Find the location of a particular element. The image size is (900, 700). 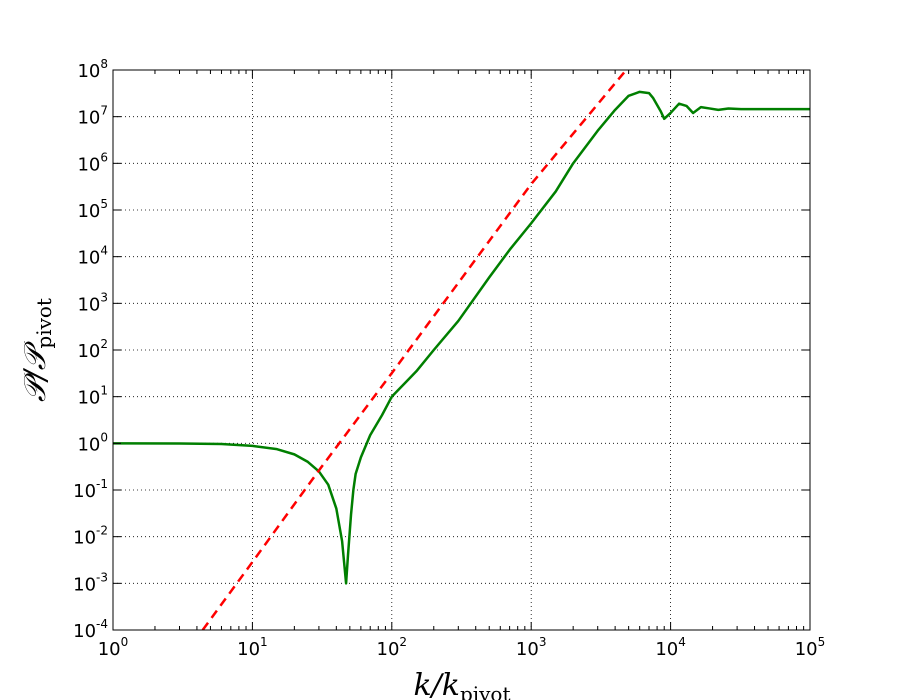

x-tick-label: 10² is located at coordinates (392, 647).